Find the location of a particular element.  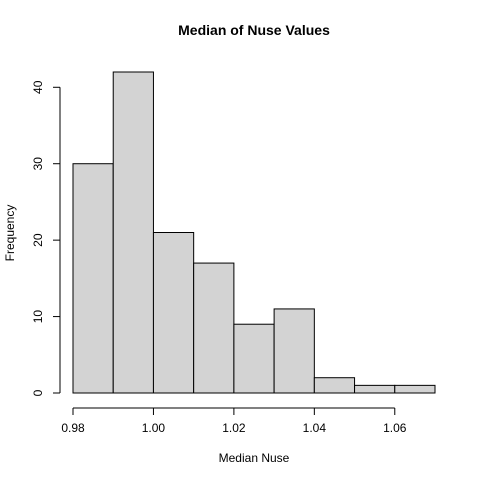

y-axis: 0 10 20 30 40 is located at coordinates (46, 238).